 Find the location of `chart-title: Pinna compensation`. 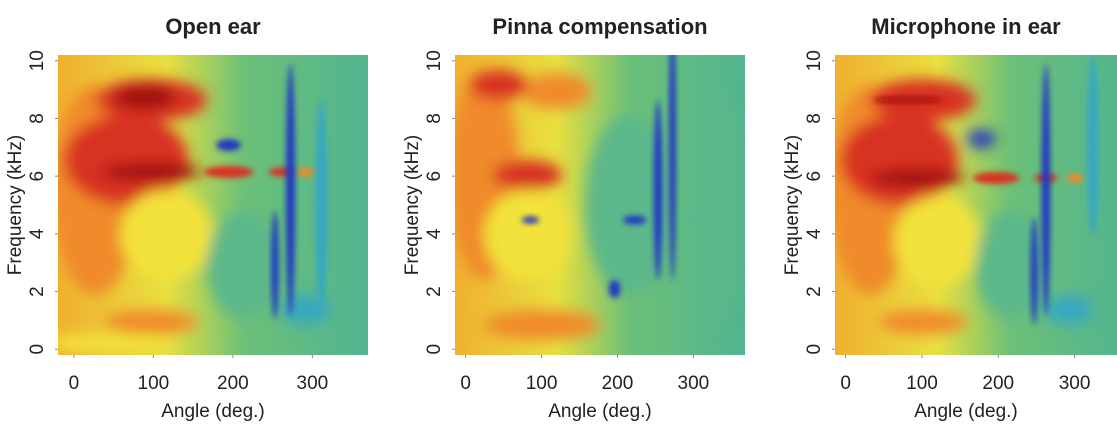

chart-title: Pinna compensation is located at coordinates (599, 26).